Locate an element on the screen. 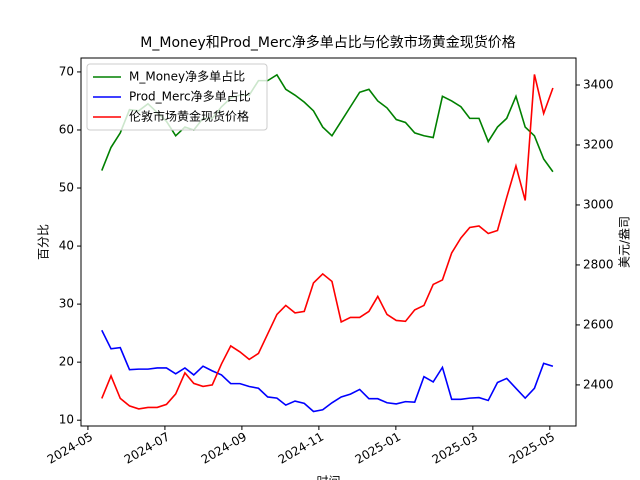 The image size is (640, 480). y-axis-label: 百分比 is located at coordinates (44, 242).